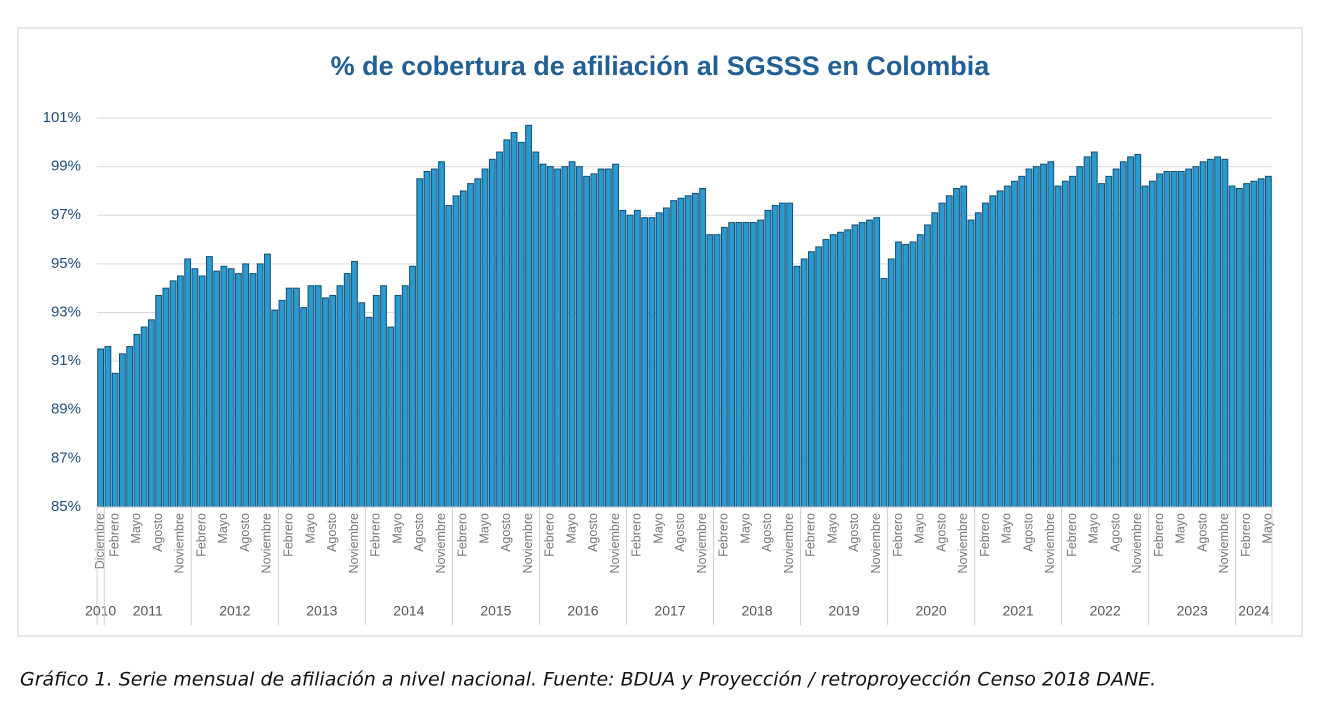 This screenshot has height=713, width=1325. What do you see at coordinates (931, 611) in the screenshot?
I see `year-label: 2020` at bounding box center [931, 611].